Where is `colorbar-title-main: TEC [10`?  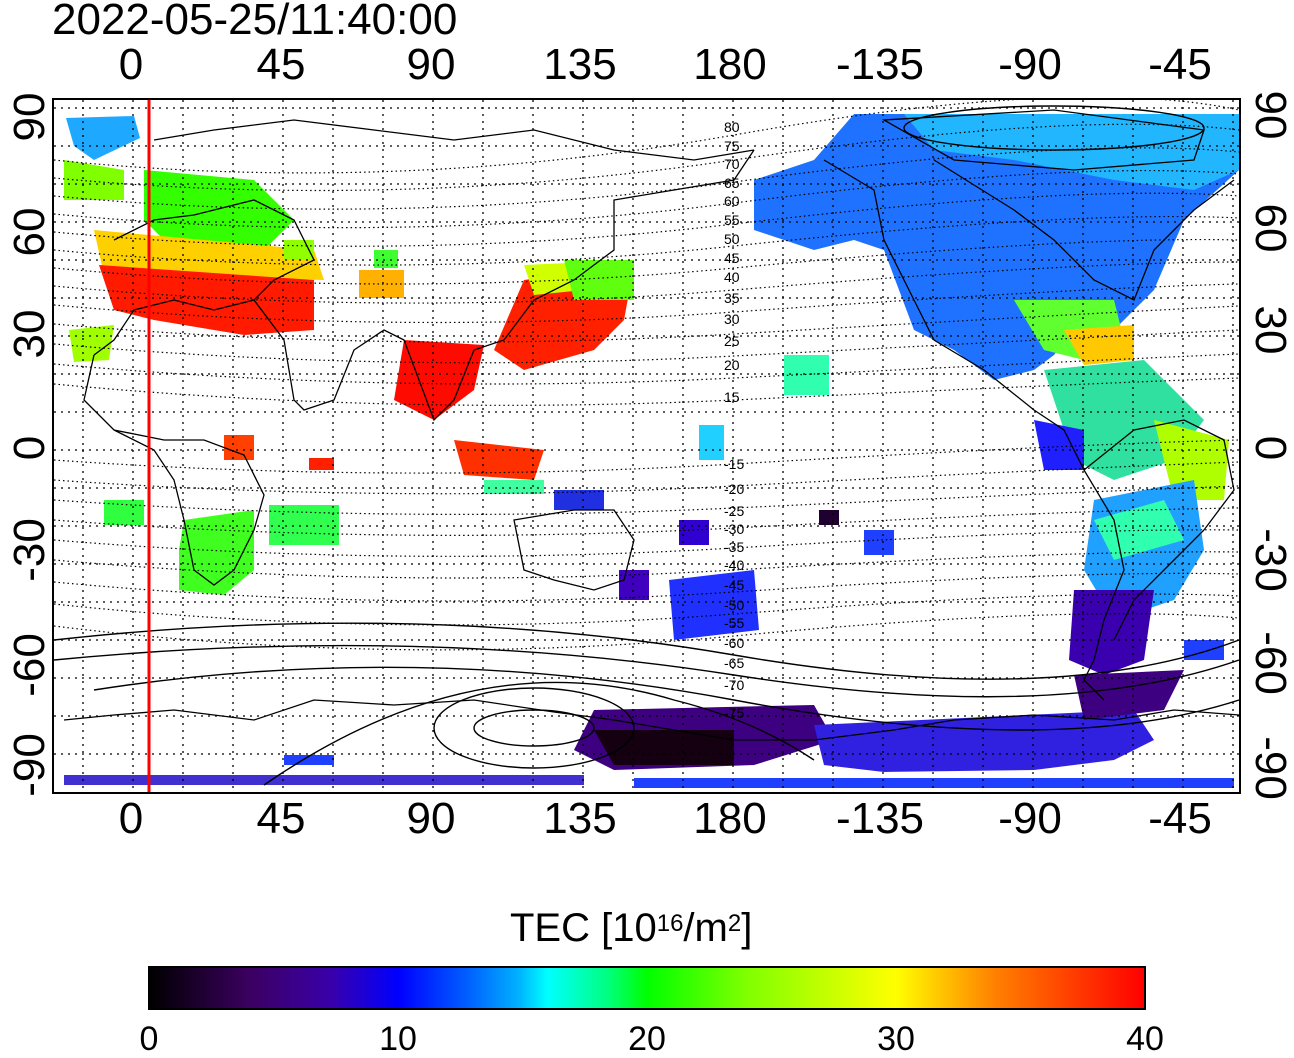 colorbar-title-main: TEC [10 is located at coordinates (583, 928).